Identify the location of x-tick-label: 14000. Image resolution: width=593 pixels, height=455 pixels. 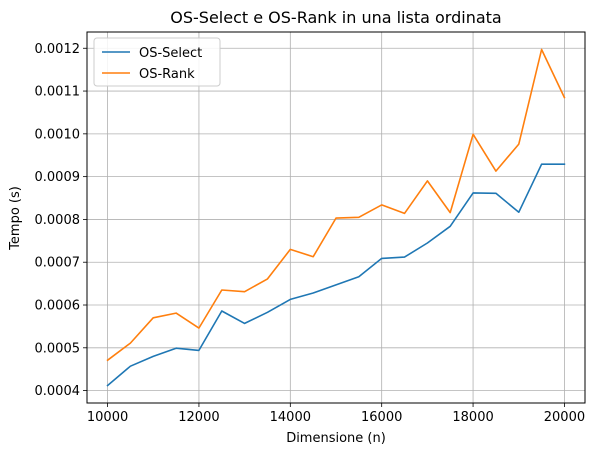
(290, 417).